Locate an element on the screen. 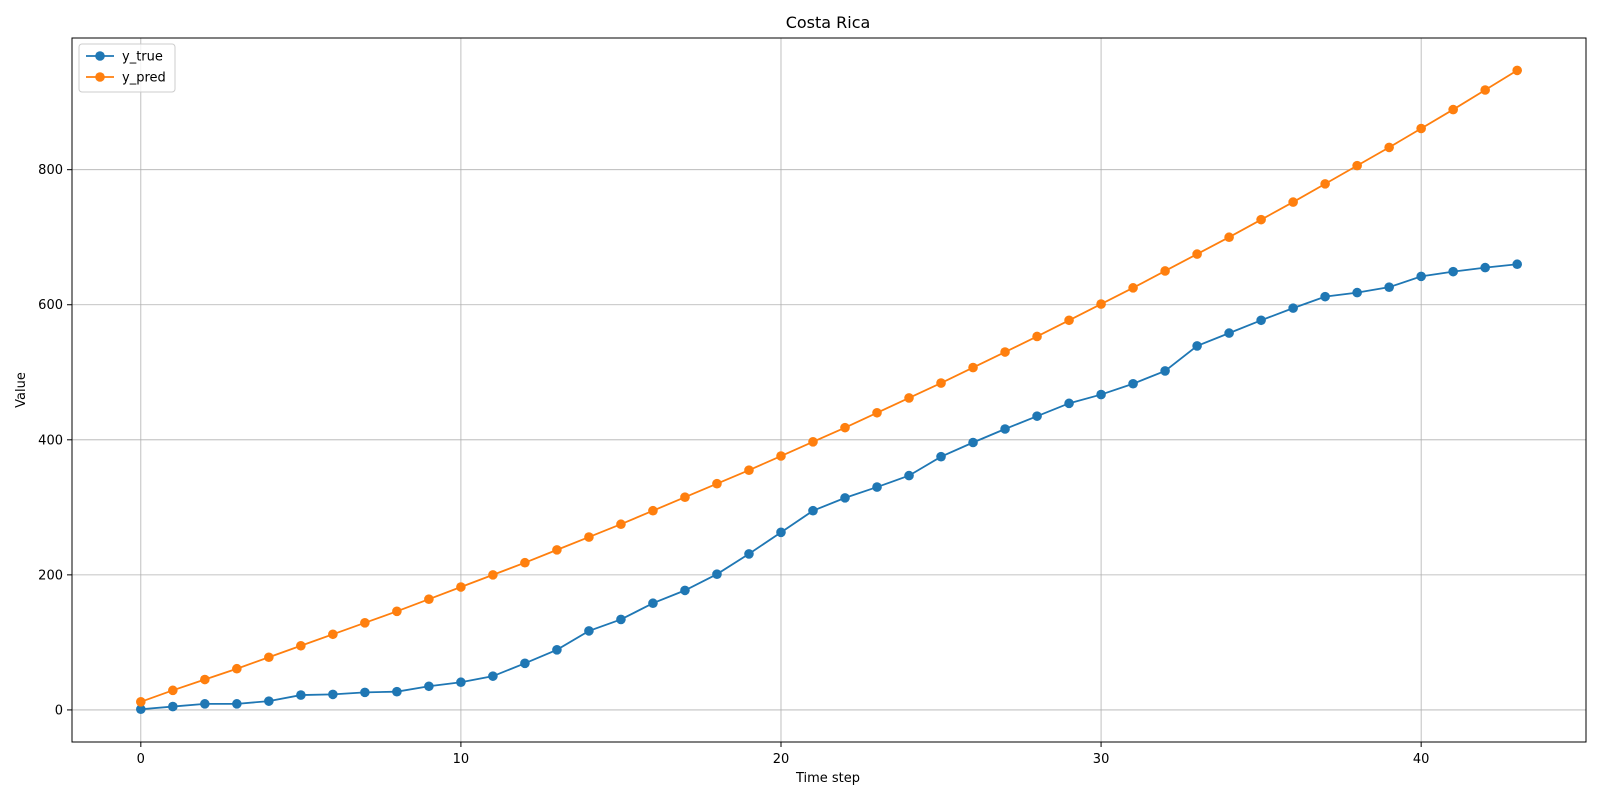 This screenshot has height=800, width=1600. y-tick-label: 400 is located at coordinates (50, 440).